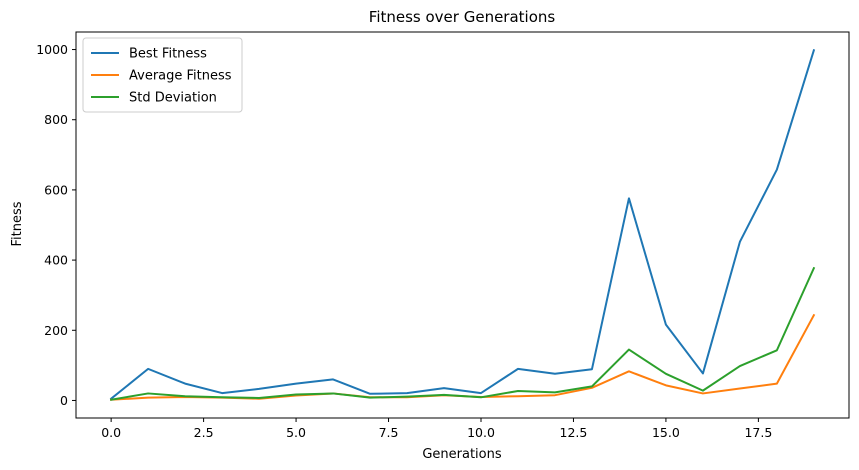 This screenshot has height=470, width=859. Describe the element at coordinates (111, 432) in the screenshot. I see `x-tick-label: 0.0` at that location.